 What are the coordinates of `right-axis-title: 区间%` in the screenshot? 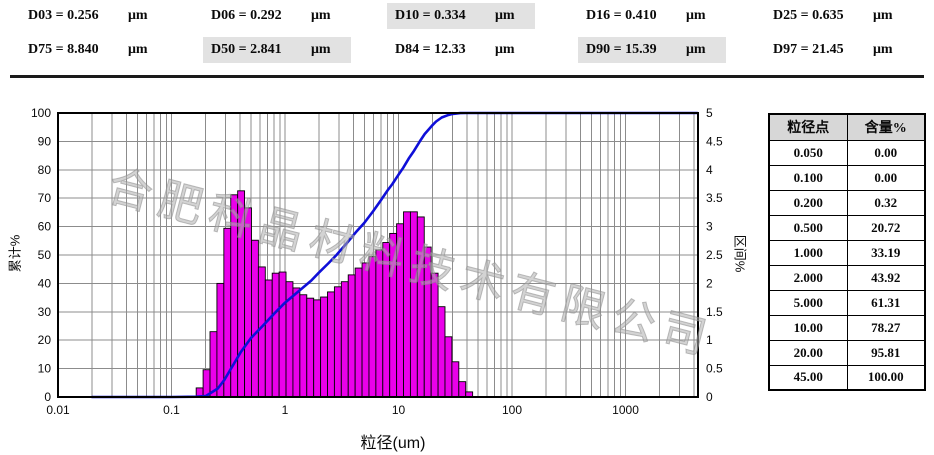 It's located at (740, 253).